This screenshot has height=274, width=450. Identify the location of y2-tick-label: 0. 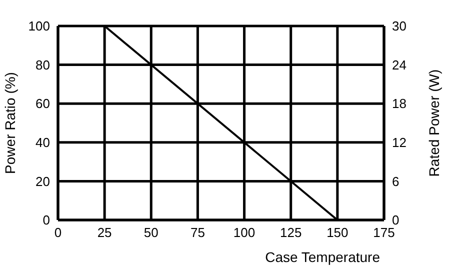
(396, 220).